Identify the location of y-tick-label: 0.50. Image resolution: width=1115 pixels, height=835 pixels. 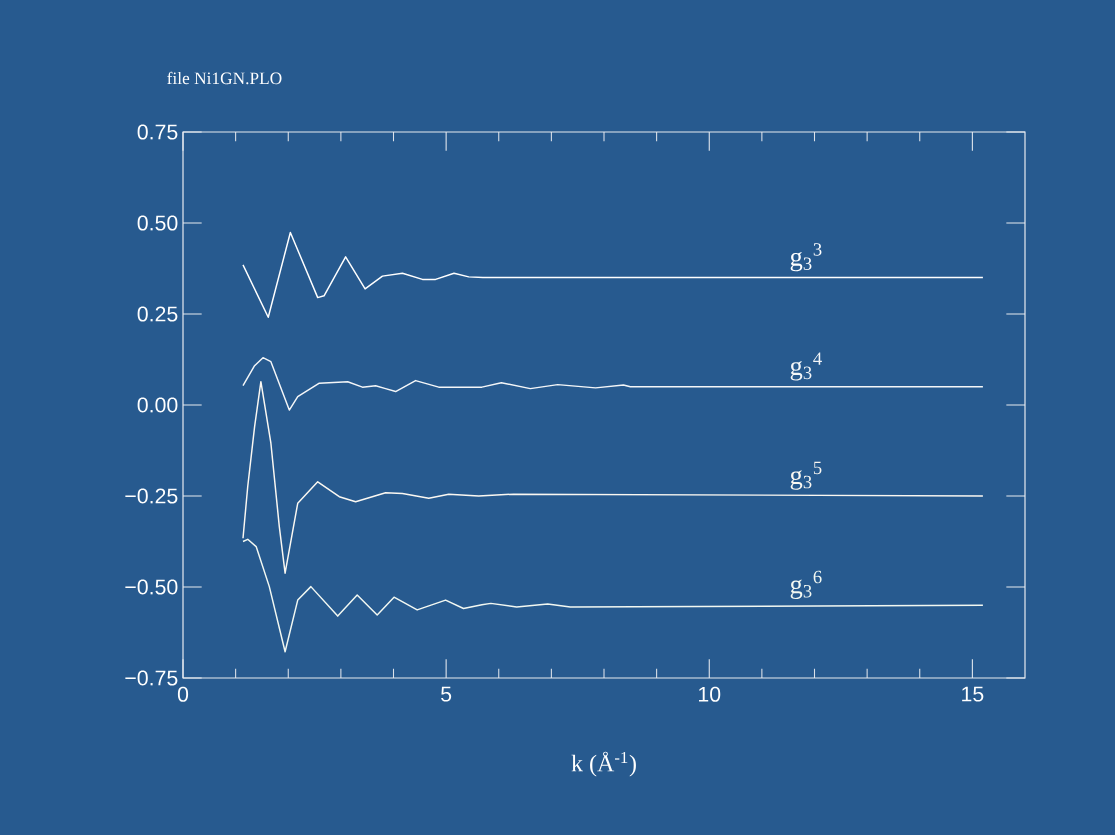
(157, 223).